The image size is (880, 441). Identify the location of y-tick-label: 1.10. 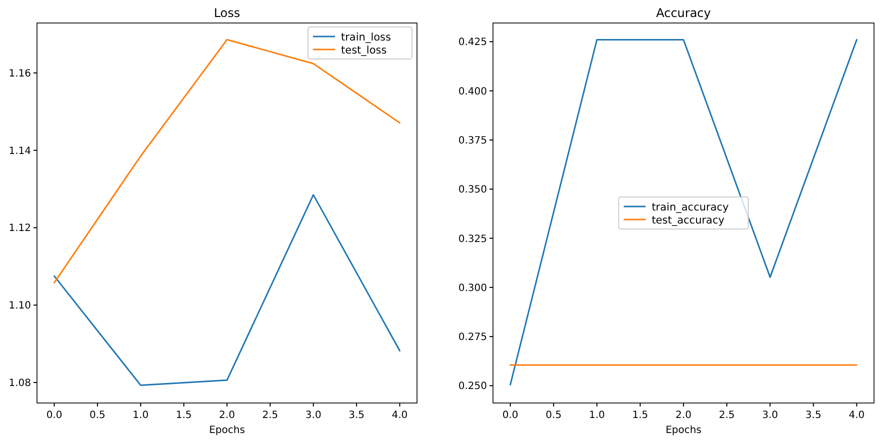
(19, 306).